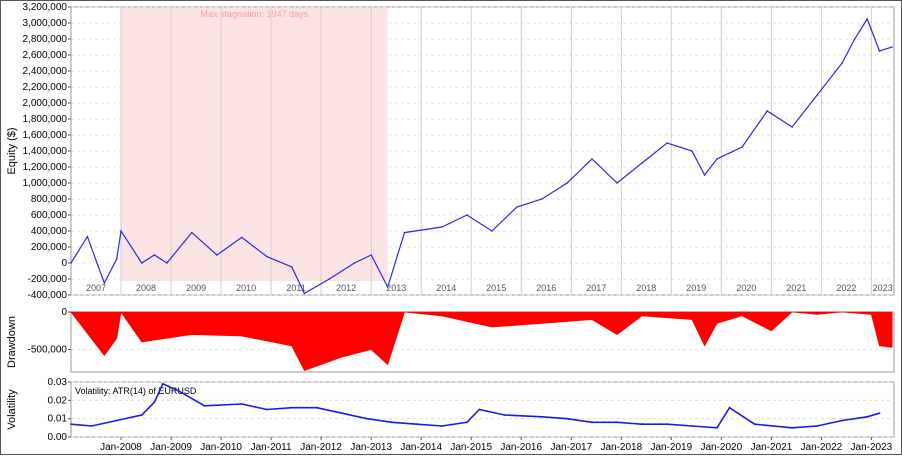 The image size is (902, 459). I want to click on y-tick-label: 2,600,000, so click(45, 55).